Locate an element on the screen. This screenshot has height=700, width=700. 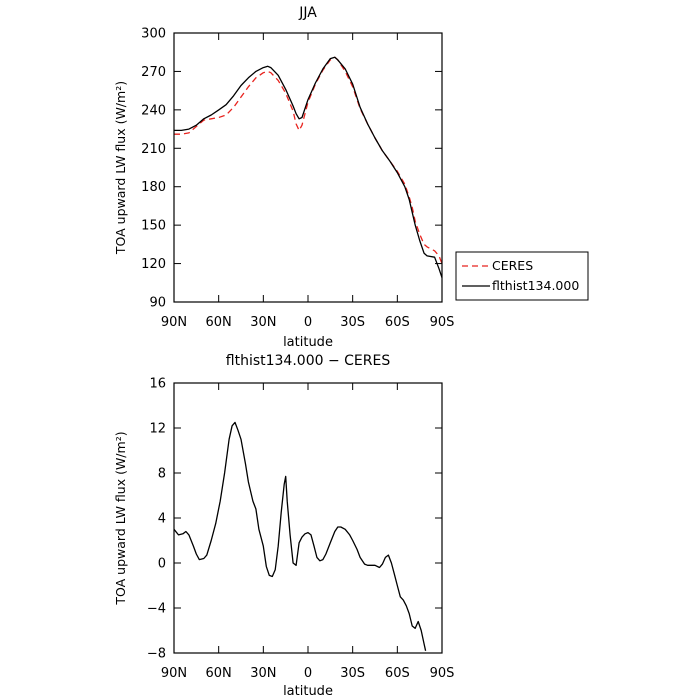
y-tick-label: 4 is located at coordinates (162, 519).